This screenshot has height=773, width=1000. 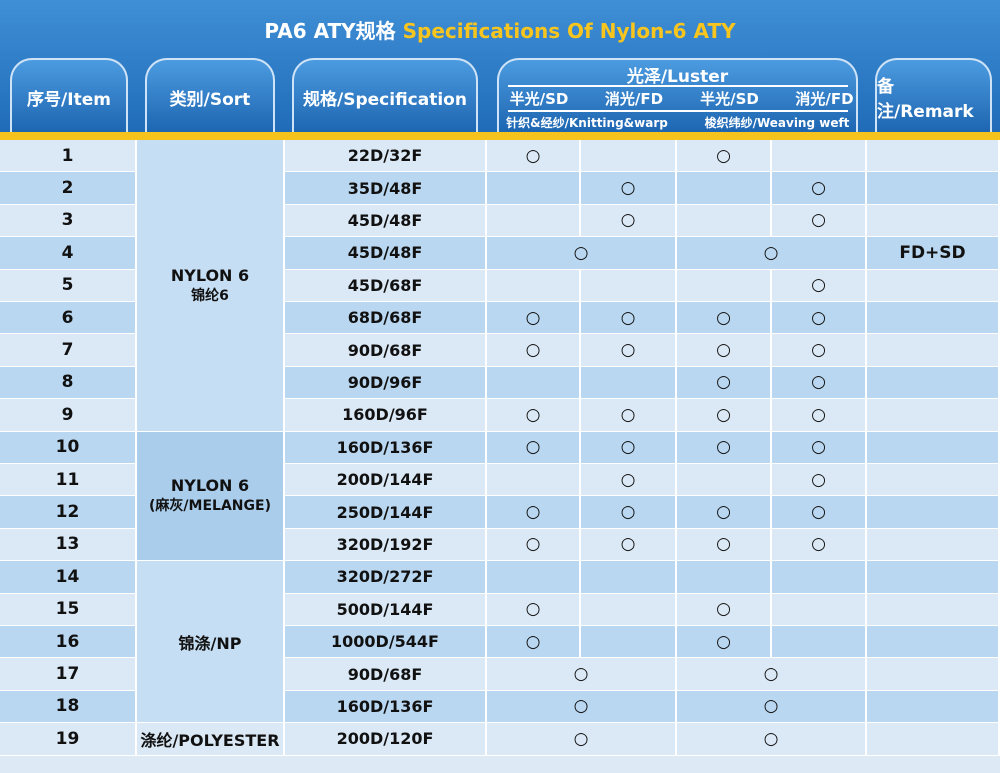 I want to click on spec-cell: 160D/136F, so click(x=386, y=707).